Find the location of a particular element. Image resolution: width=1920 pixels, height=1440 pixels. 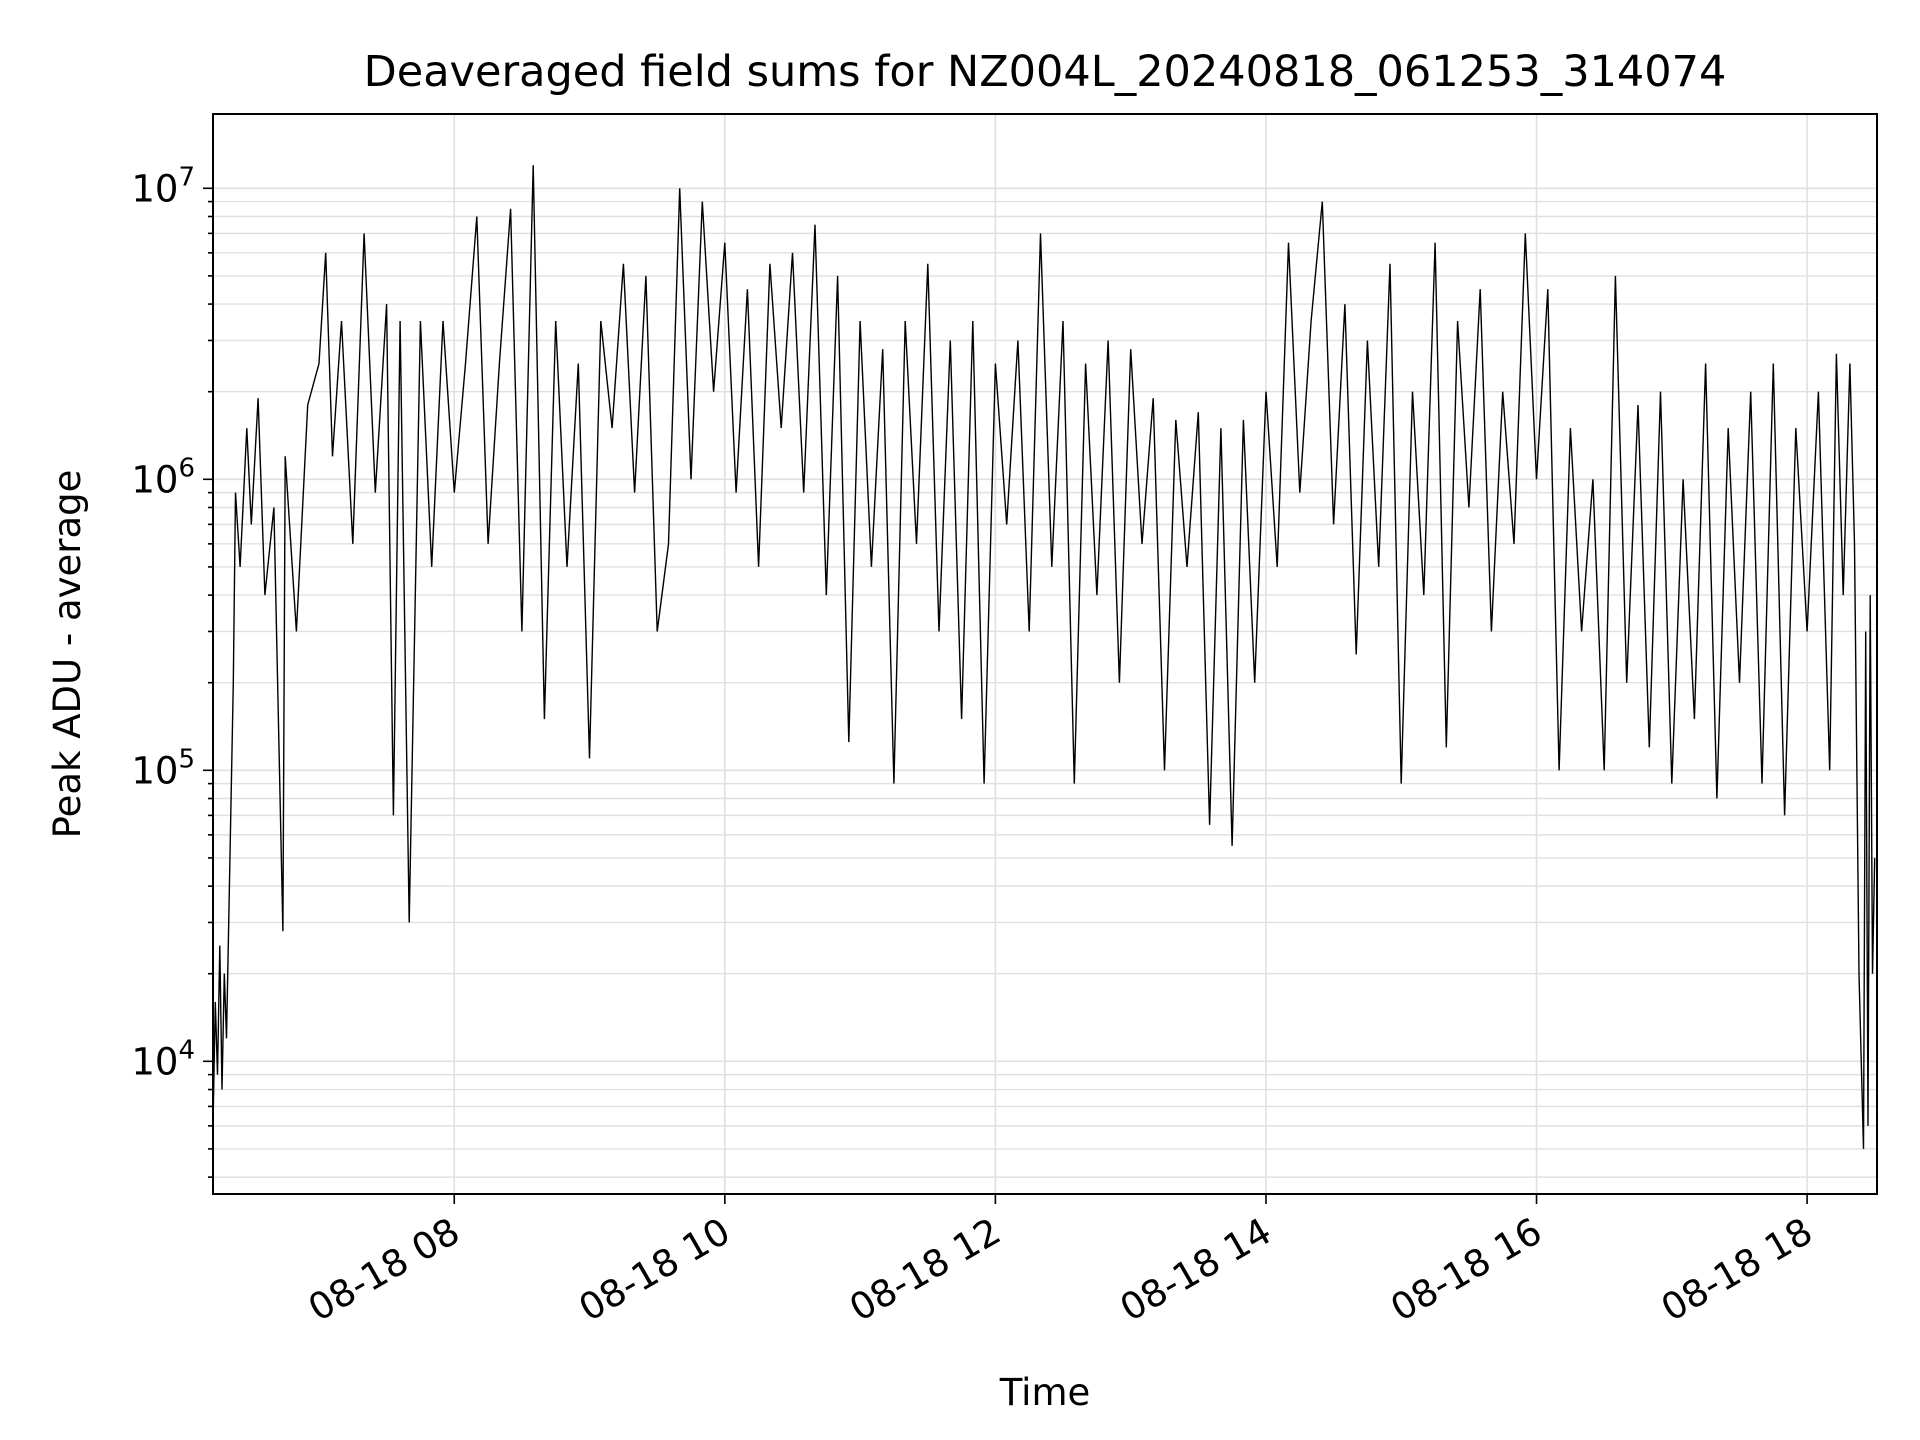

x-axis-label: Time is located at coordinates (1045, 1392).